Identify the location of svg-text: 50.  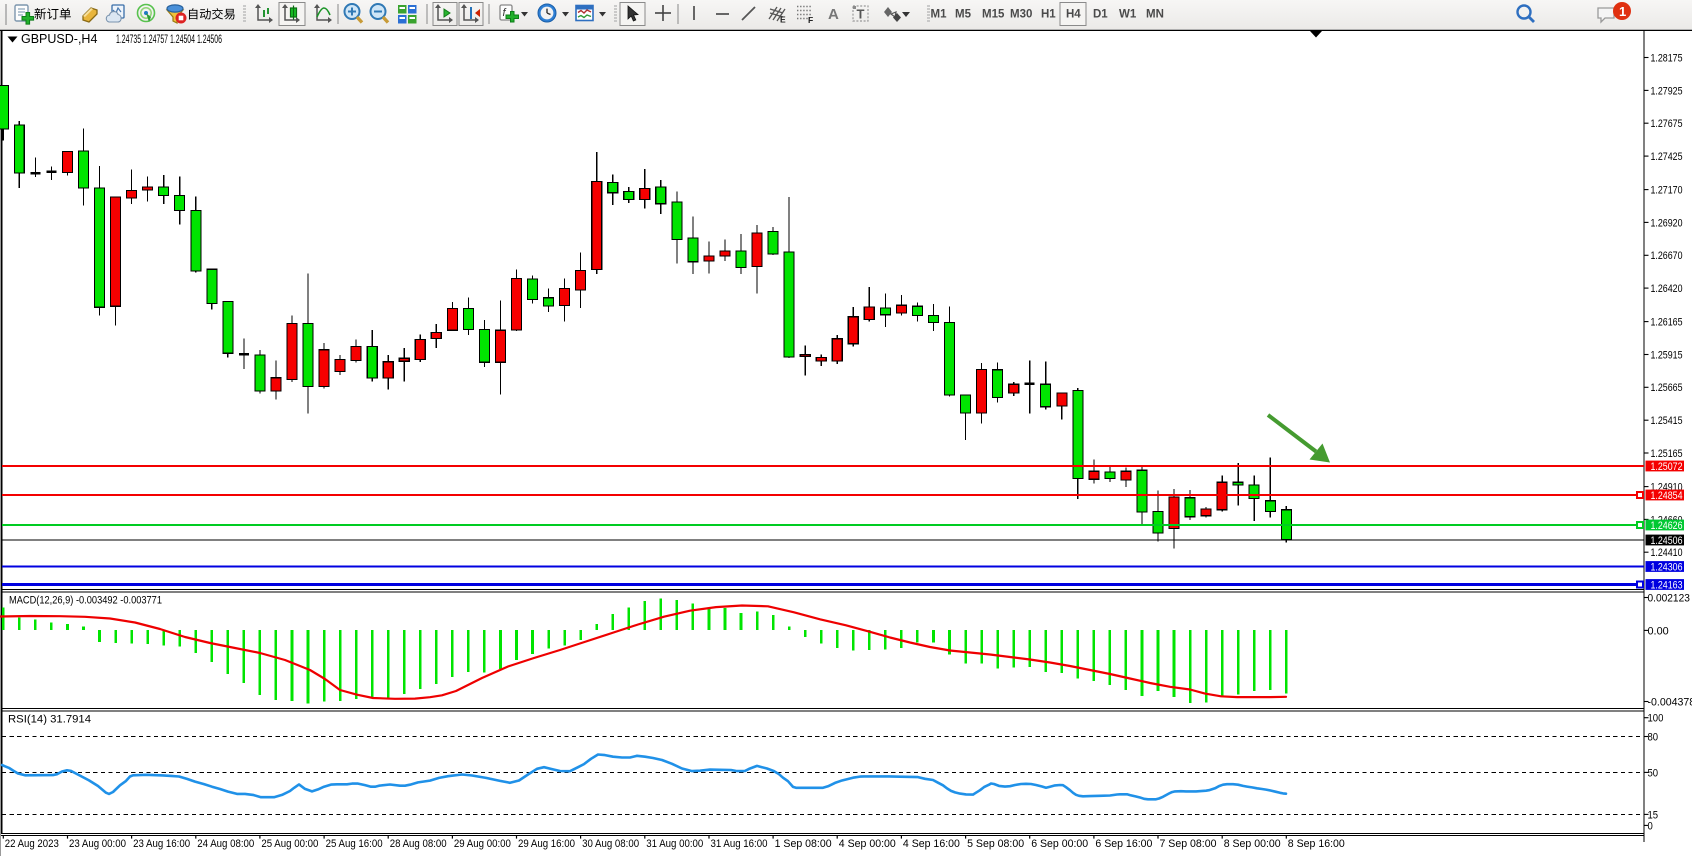
(1653, 773).